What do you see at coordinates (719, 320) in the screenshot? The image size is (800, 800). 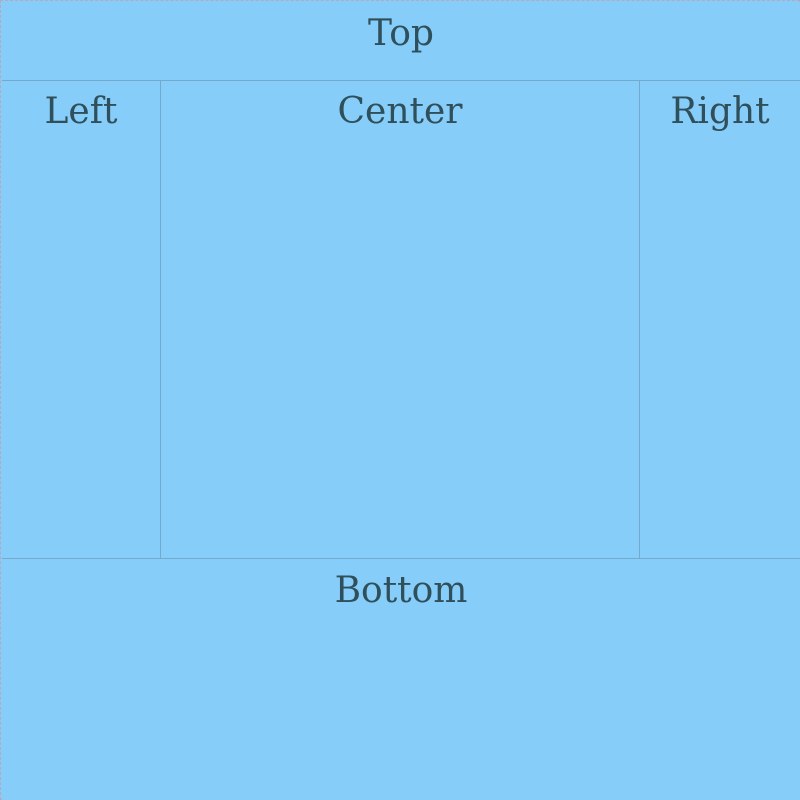 I see `right-region: Right` at bounding box center [719, 320].